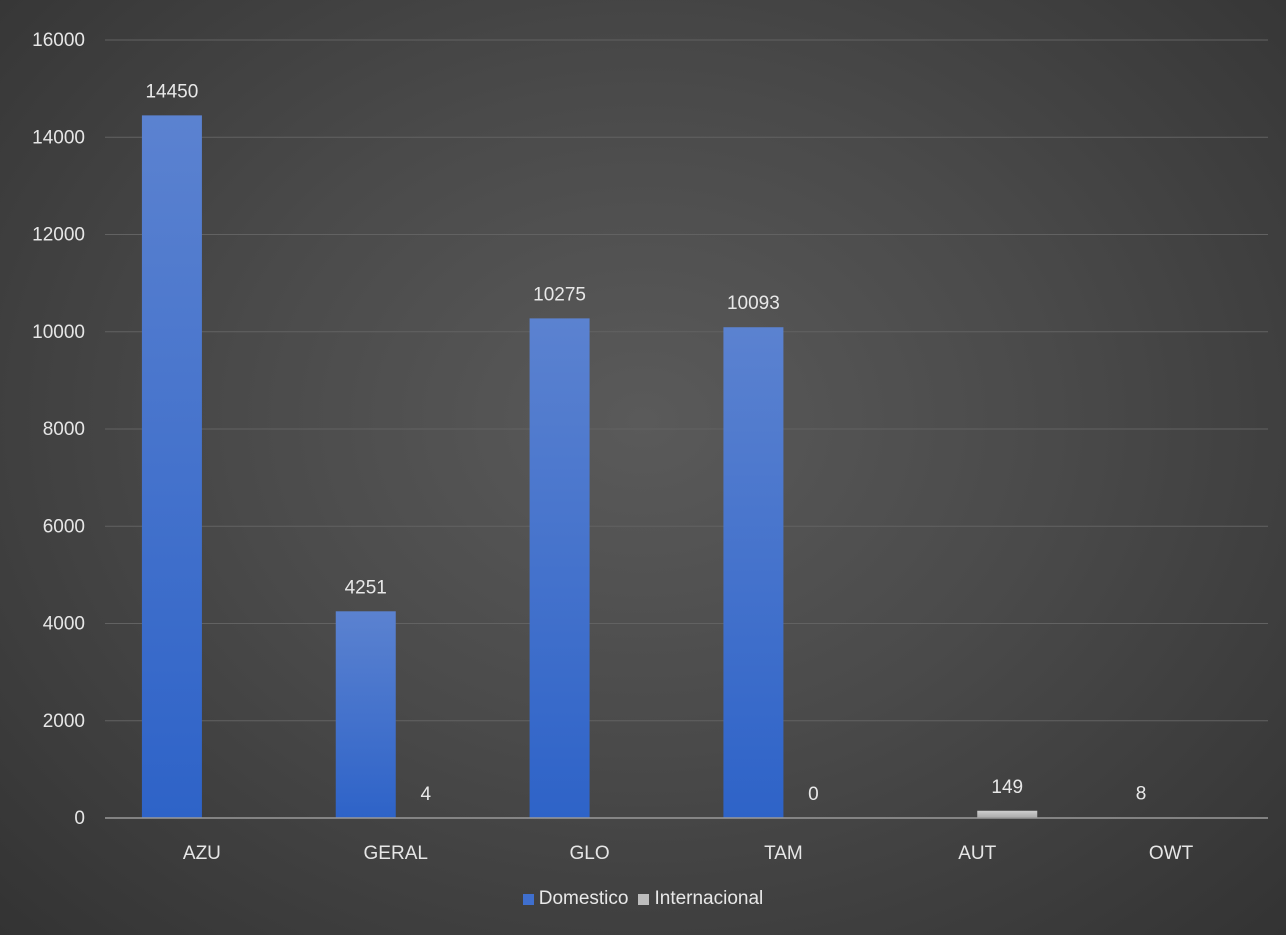  I want to click on legend-swatch-internacional, so click(644, 899).